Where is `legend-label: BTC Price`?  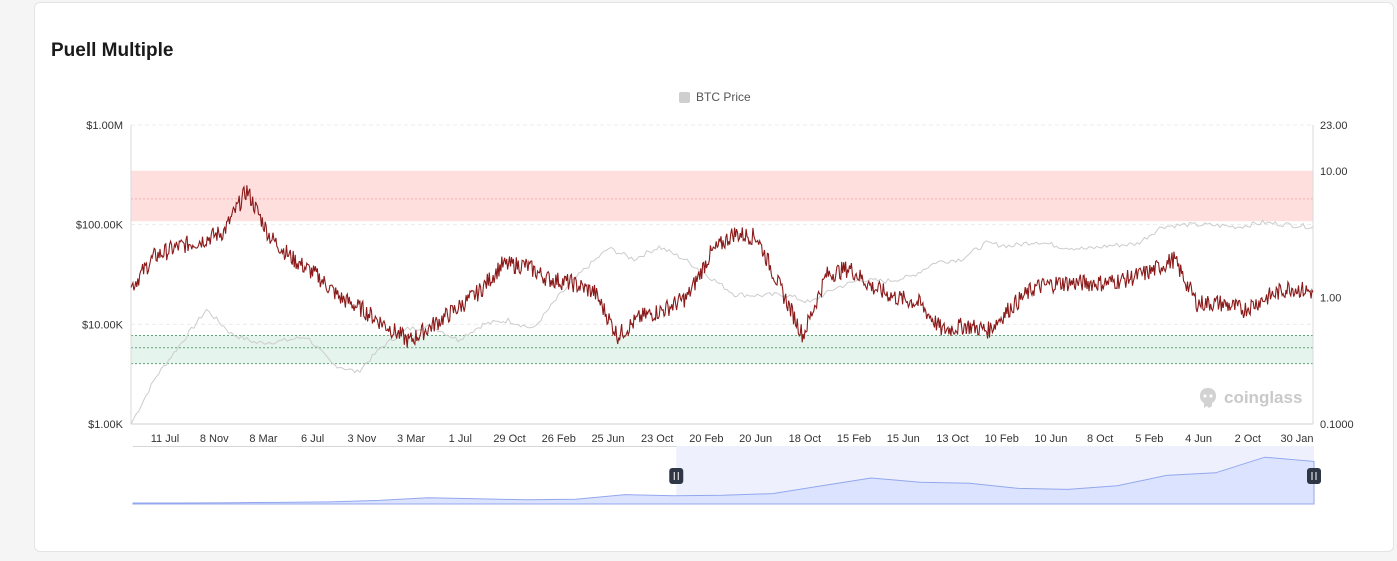
legend-label: BTC Price is located at coordinates (723, 97).